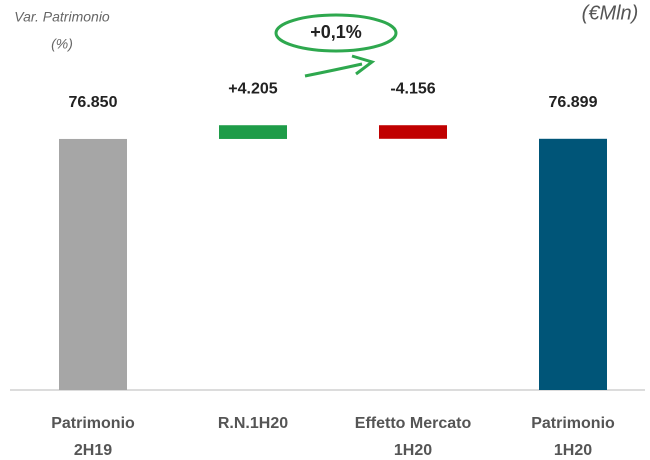  Describe the element at coordinates (573, 102) in the screenshot. I see `value-label: 76.899` at that location.